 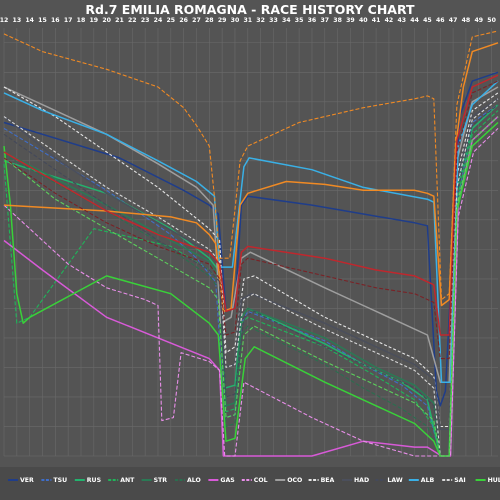 I want to click on legend-label: RUS, so click(x=94, y=480).